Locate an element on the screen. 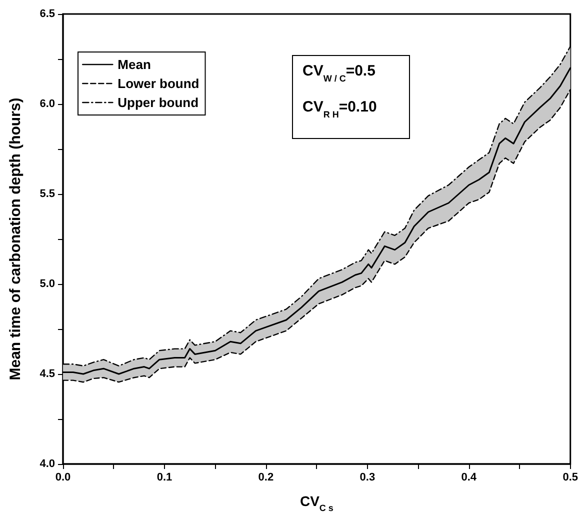  y-tick-label: 5.0 is located at coordinates (47, 284).